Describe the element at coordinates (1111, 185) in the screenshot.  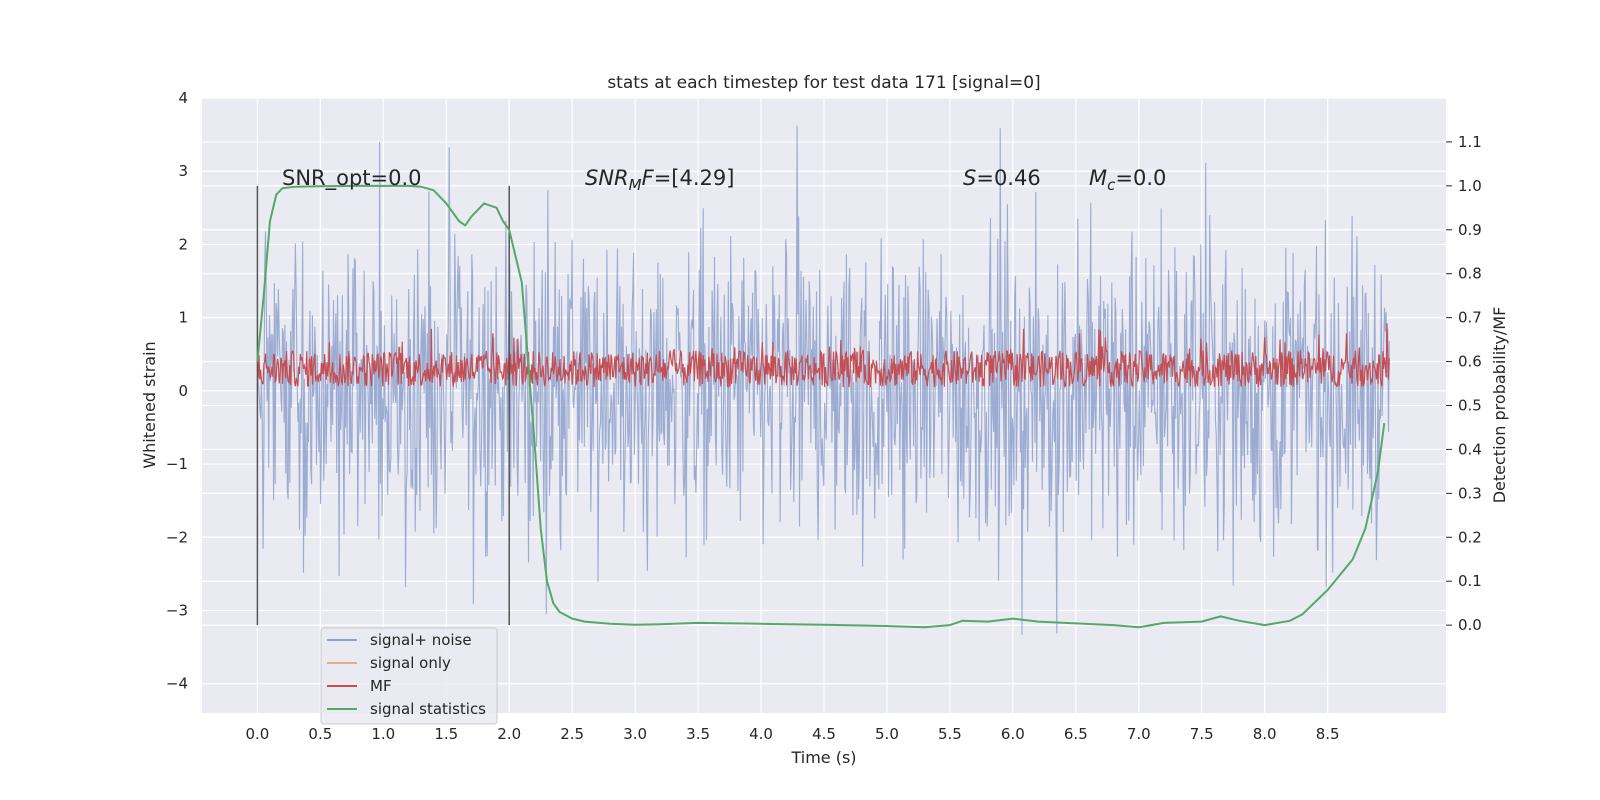
I see `mc-sub: c` at that location.